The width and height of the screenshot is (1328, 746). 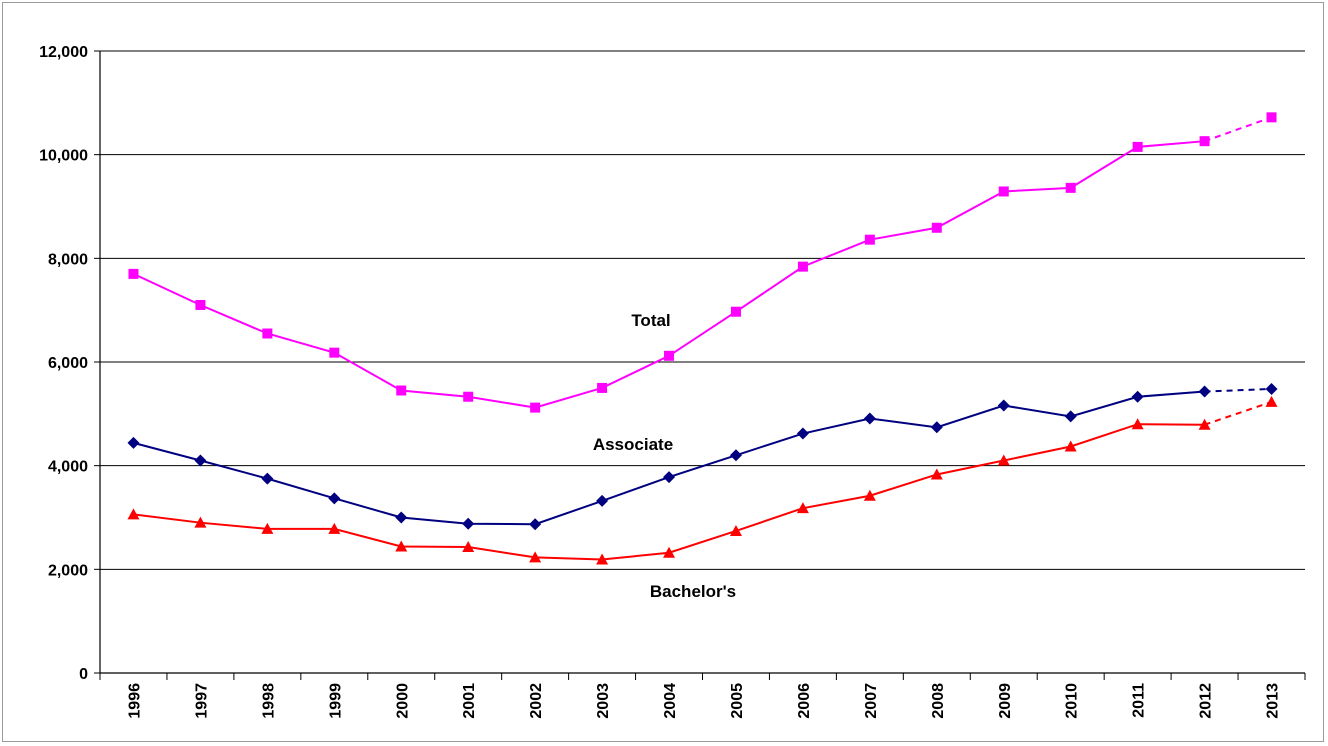 I want to click on y-tick-label: 2,000, so click(x=68, y=570).